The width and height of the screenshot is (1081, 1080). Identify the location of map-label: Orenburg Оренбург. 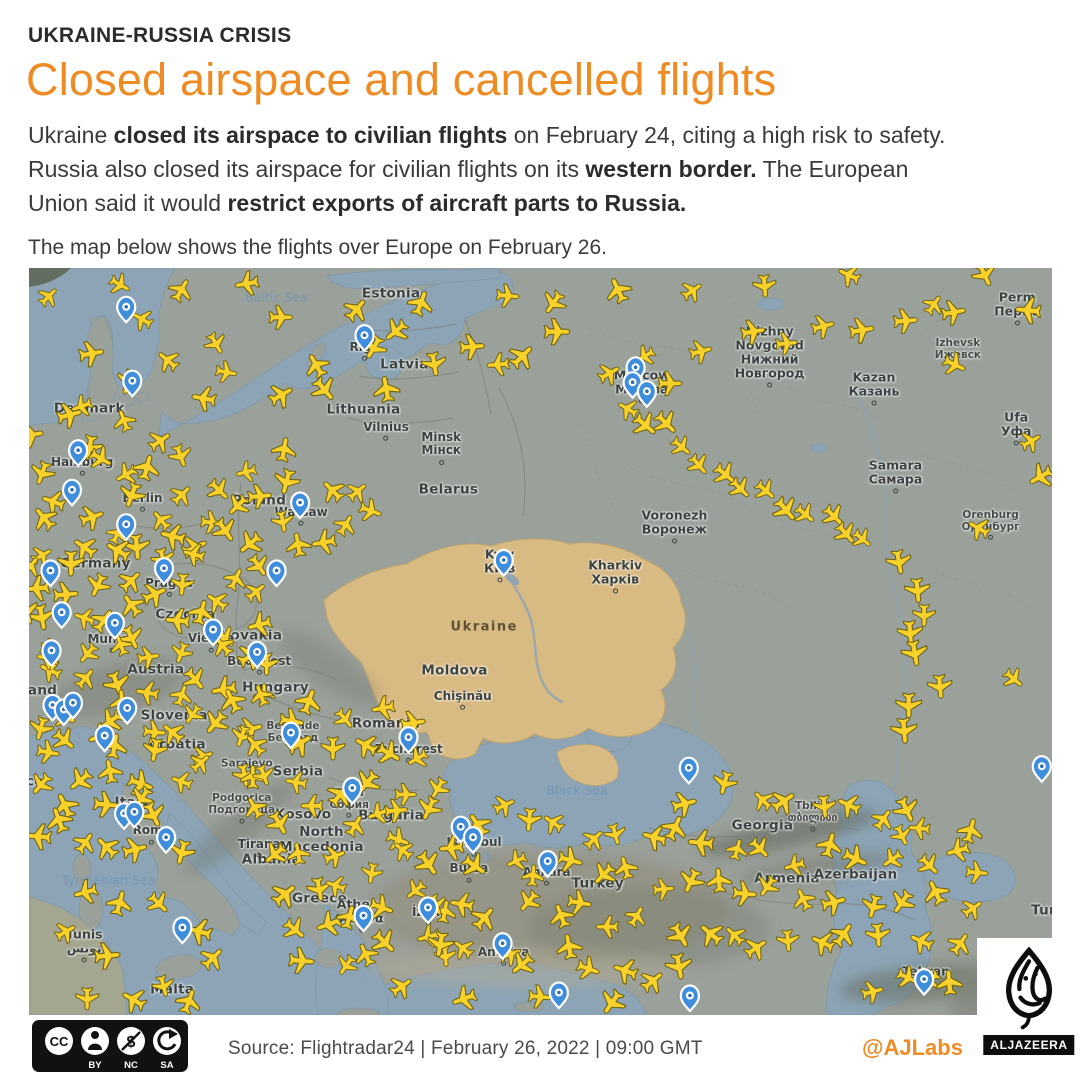
(991, 525).